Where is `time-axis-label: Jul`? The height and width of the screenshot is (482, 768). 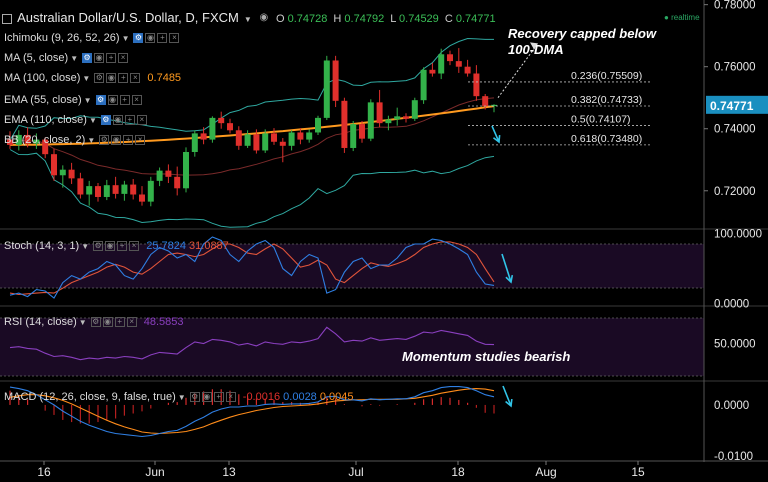
time-axis-label: Jul is located at coordinates (355, 472).